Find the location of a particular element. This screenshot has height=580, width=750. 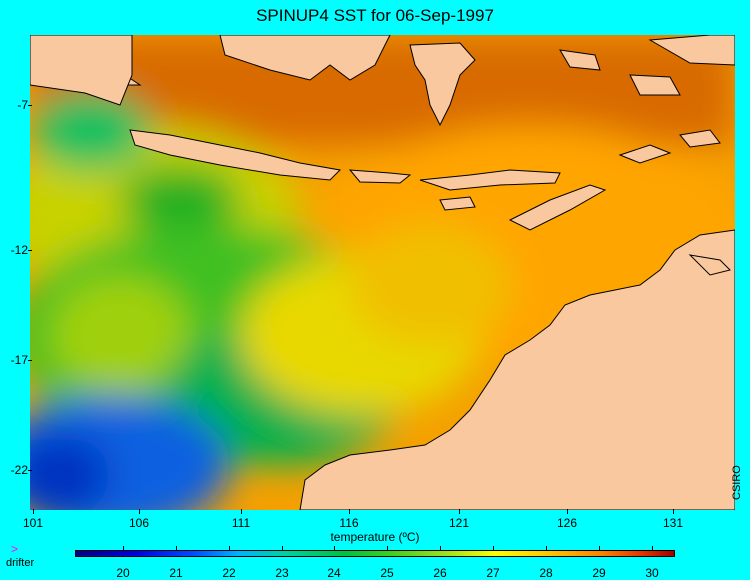

colorbar-tick-label: 24 is located at coordinates (334, 573).